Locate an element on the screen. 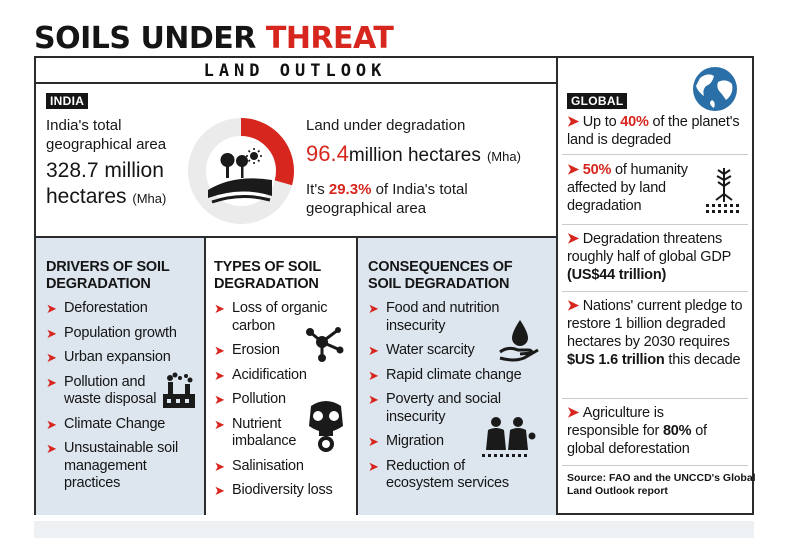  list-item: ➤ Pollution and waste disposal is located at coordinates (101, 390).